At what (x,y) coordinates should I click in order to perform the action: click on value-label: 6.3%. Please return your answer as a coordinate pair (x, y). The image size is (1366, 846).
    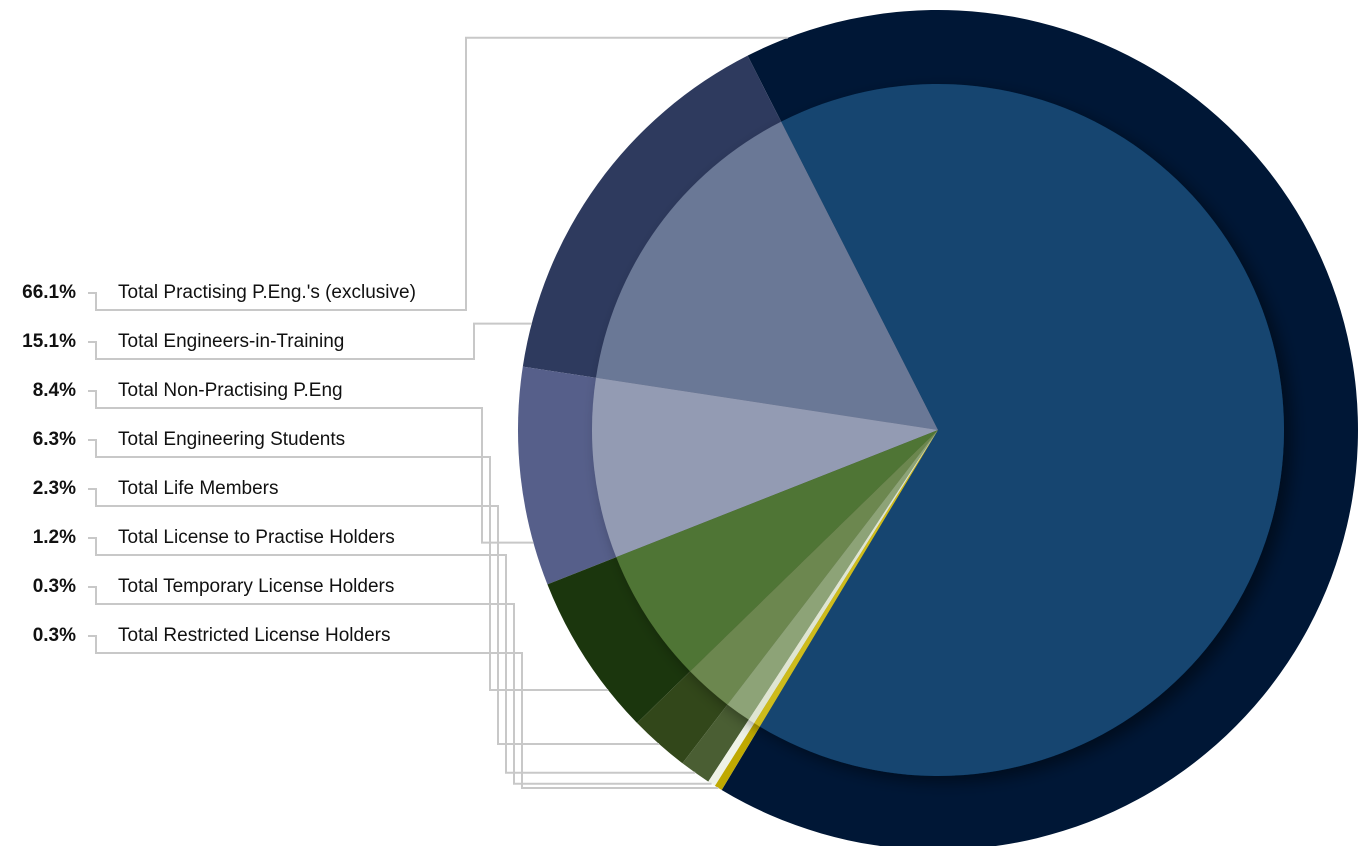
    Looking at the image, I should click on (54, 439).